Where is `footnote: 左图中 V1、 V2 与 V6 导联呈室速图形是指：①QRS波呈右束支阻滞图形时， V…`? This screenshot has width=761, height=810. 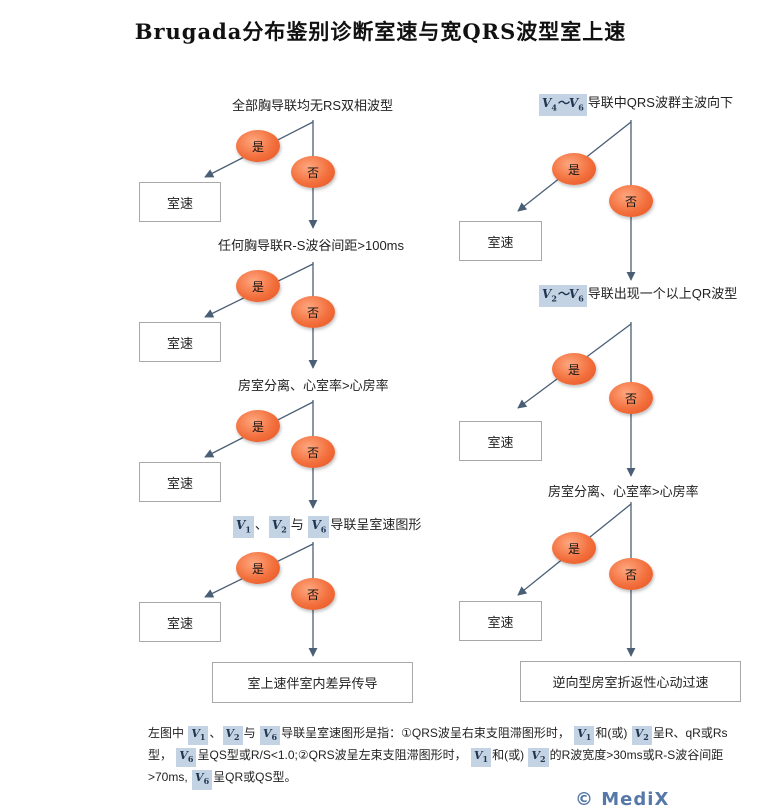 footnote: 左图中 V1、 V2 与 V6 导联呈室速图形是指：①QRS波呈右束支阻滞图形时， V… is located at coordinates (448, 756).